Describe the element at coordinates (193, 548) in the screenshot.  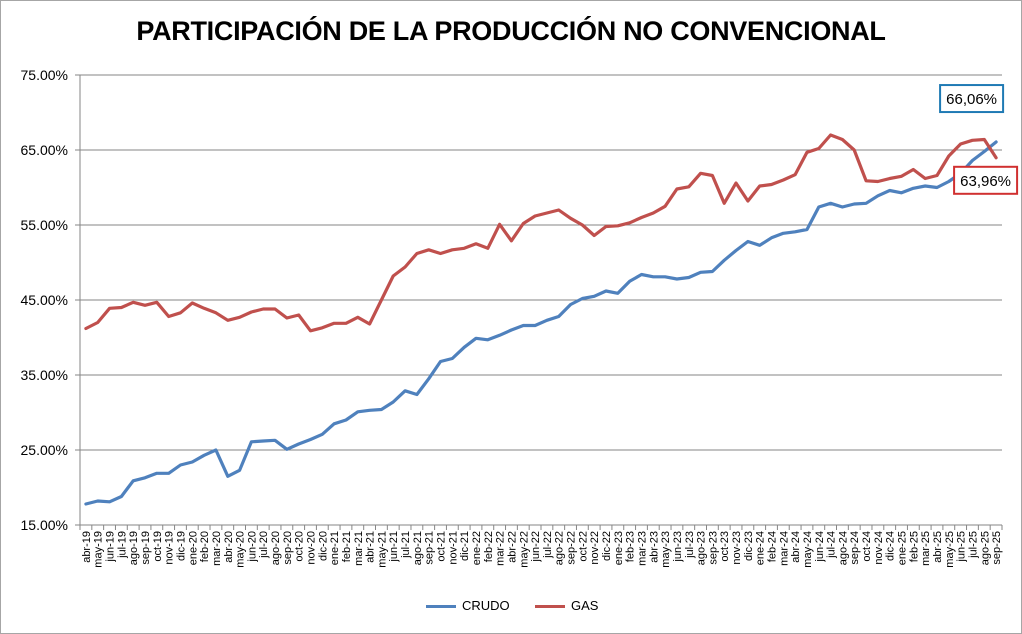
I see `x-tick-label: ene-20` at that location.